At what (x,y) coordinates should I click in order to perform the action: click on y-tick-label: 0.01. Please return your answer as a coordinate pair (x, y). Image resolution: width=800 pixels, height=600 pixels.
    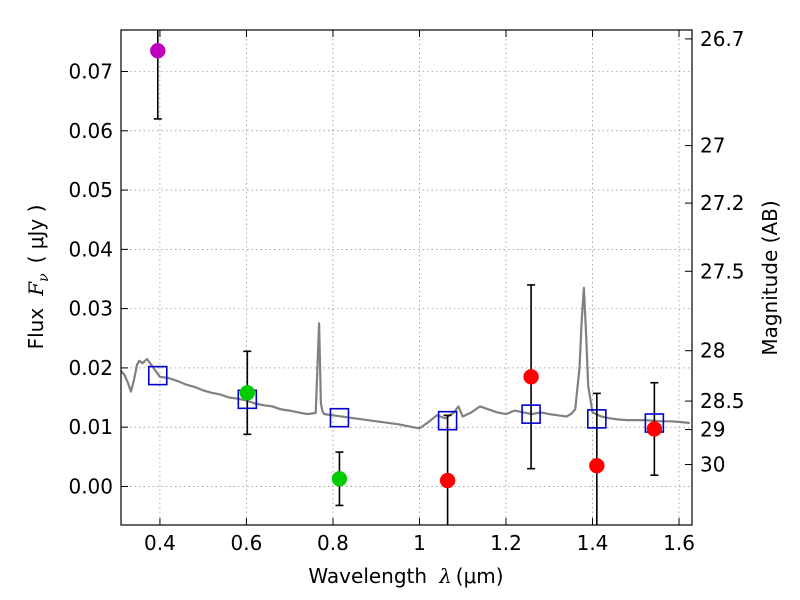
    Looking at the image, I should click on (90, 427).